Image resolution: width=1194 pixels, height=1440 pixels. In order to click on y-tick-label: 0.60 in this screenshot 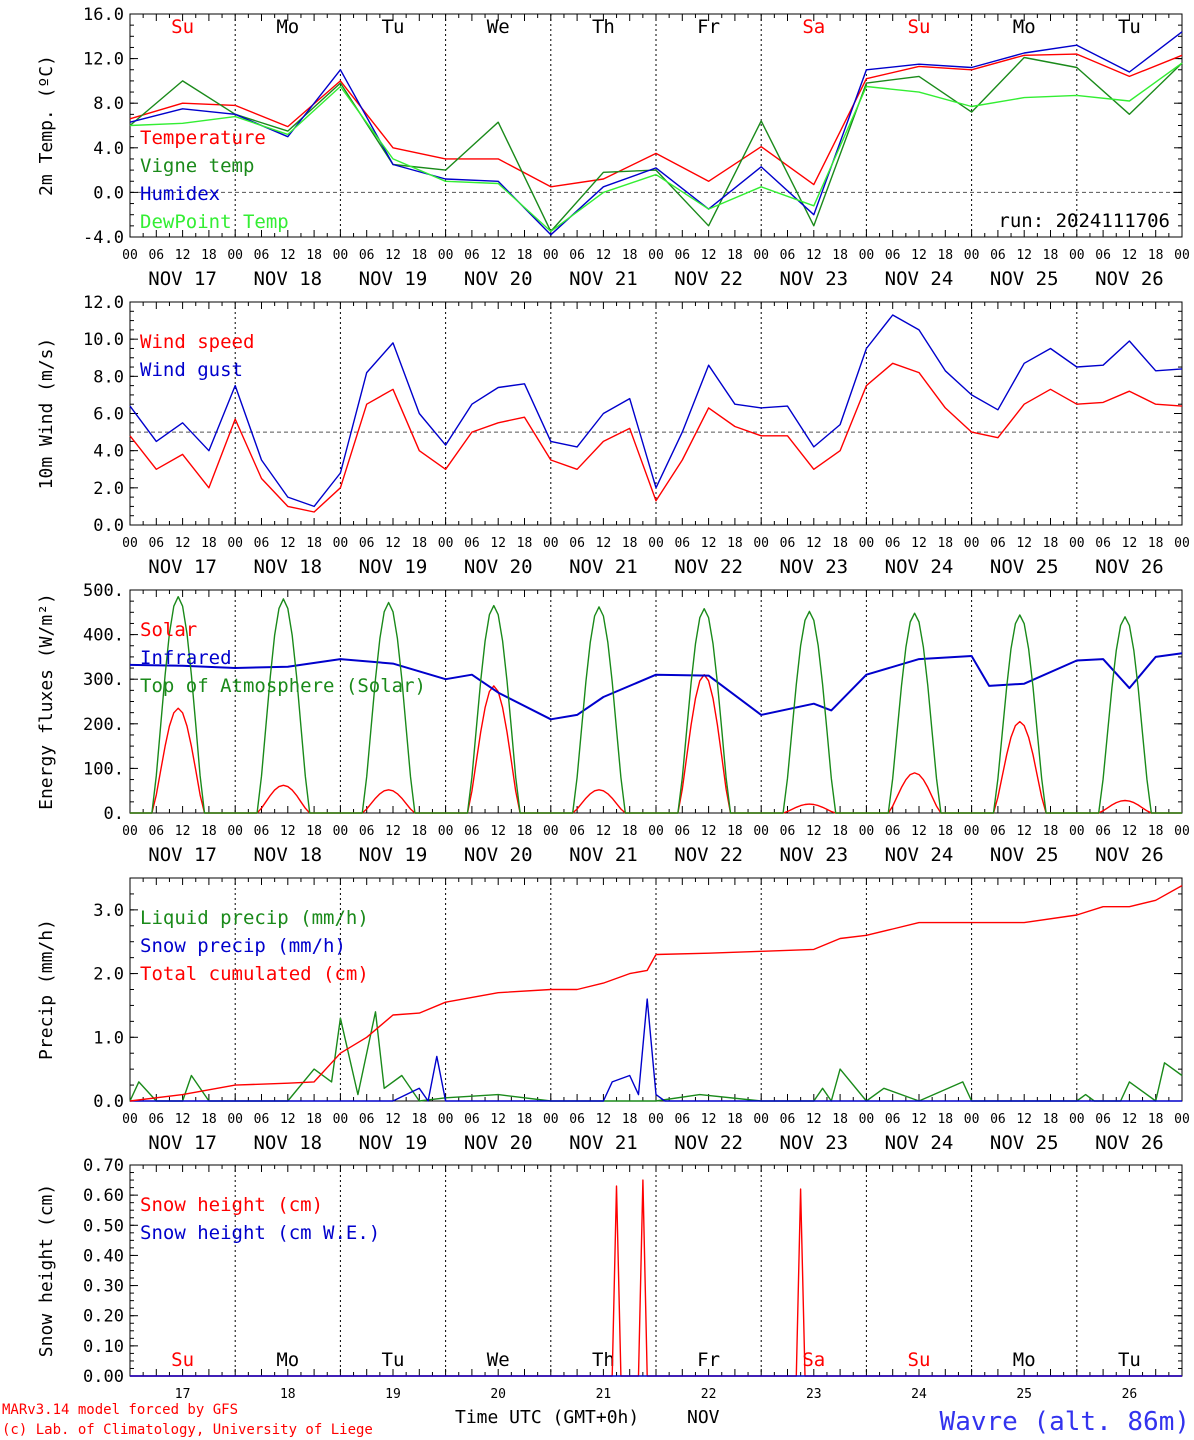, I will do `click(103, 1196)`.